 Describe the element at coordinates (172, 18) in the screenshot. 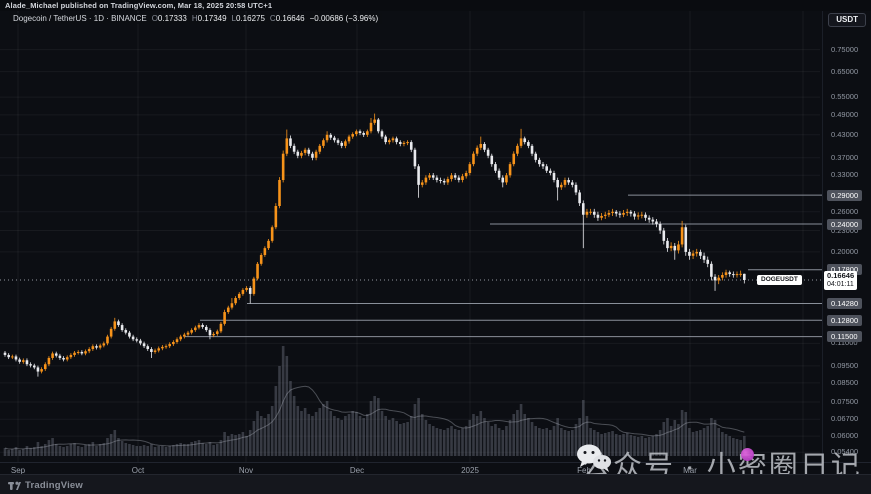

I see `open-value: 0.17333` at that location.